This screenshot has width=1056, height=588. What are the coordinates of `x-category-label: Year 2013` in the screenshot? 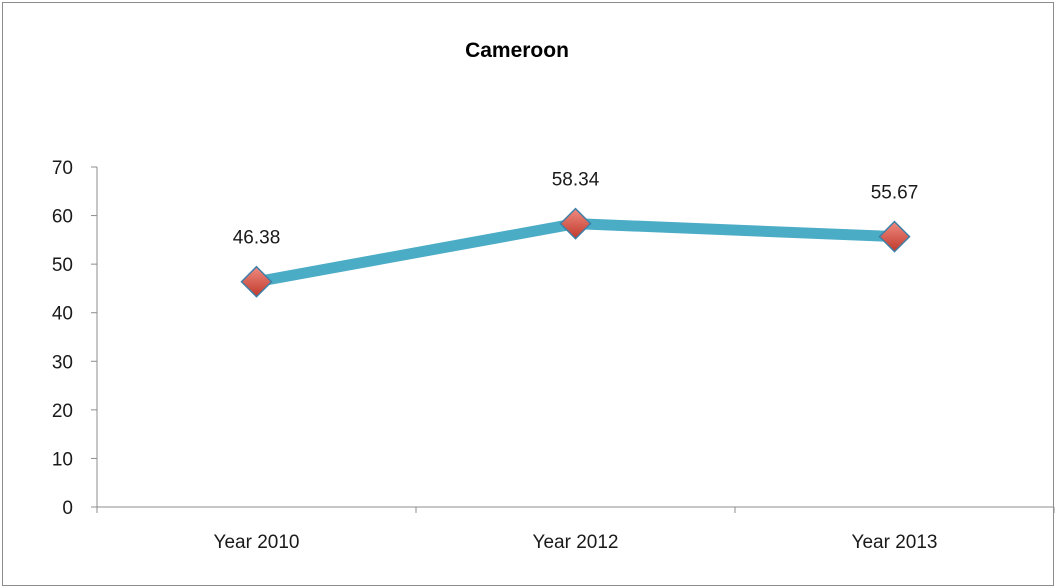 It's located at (895, 542).